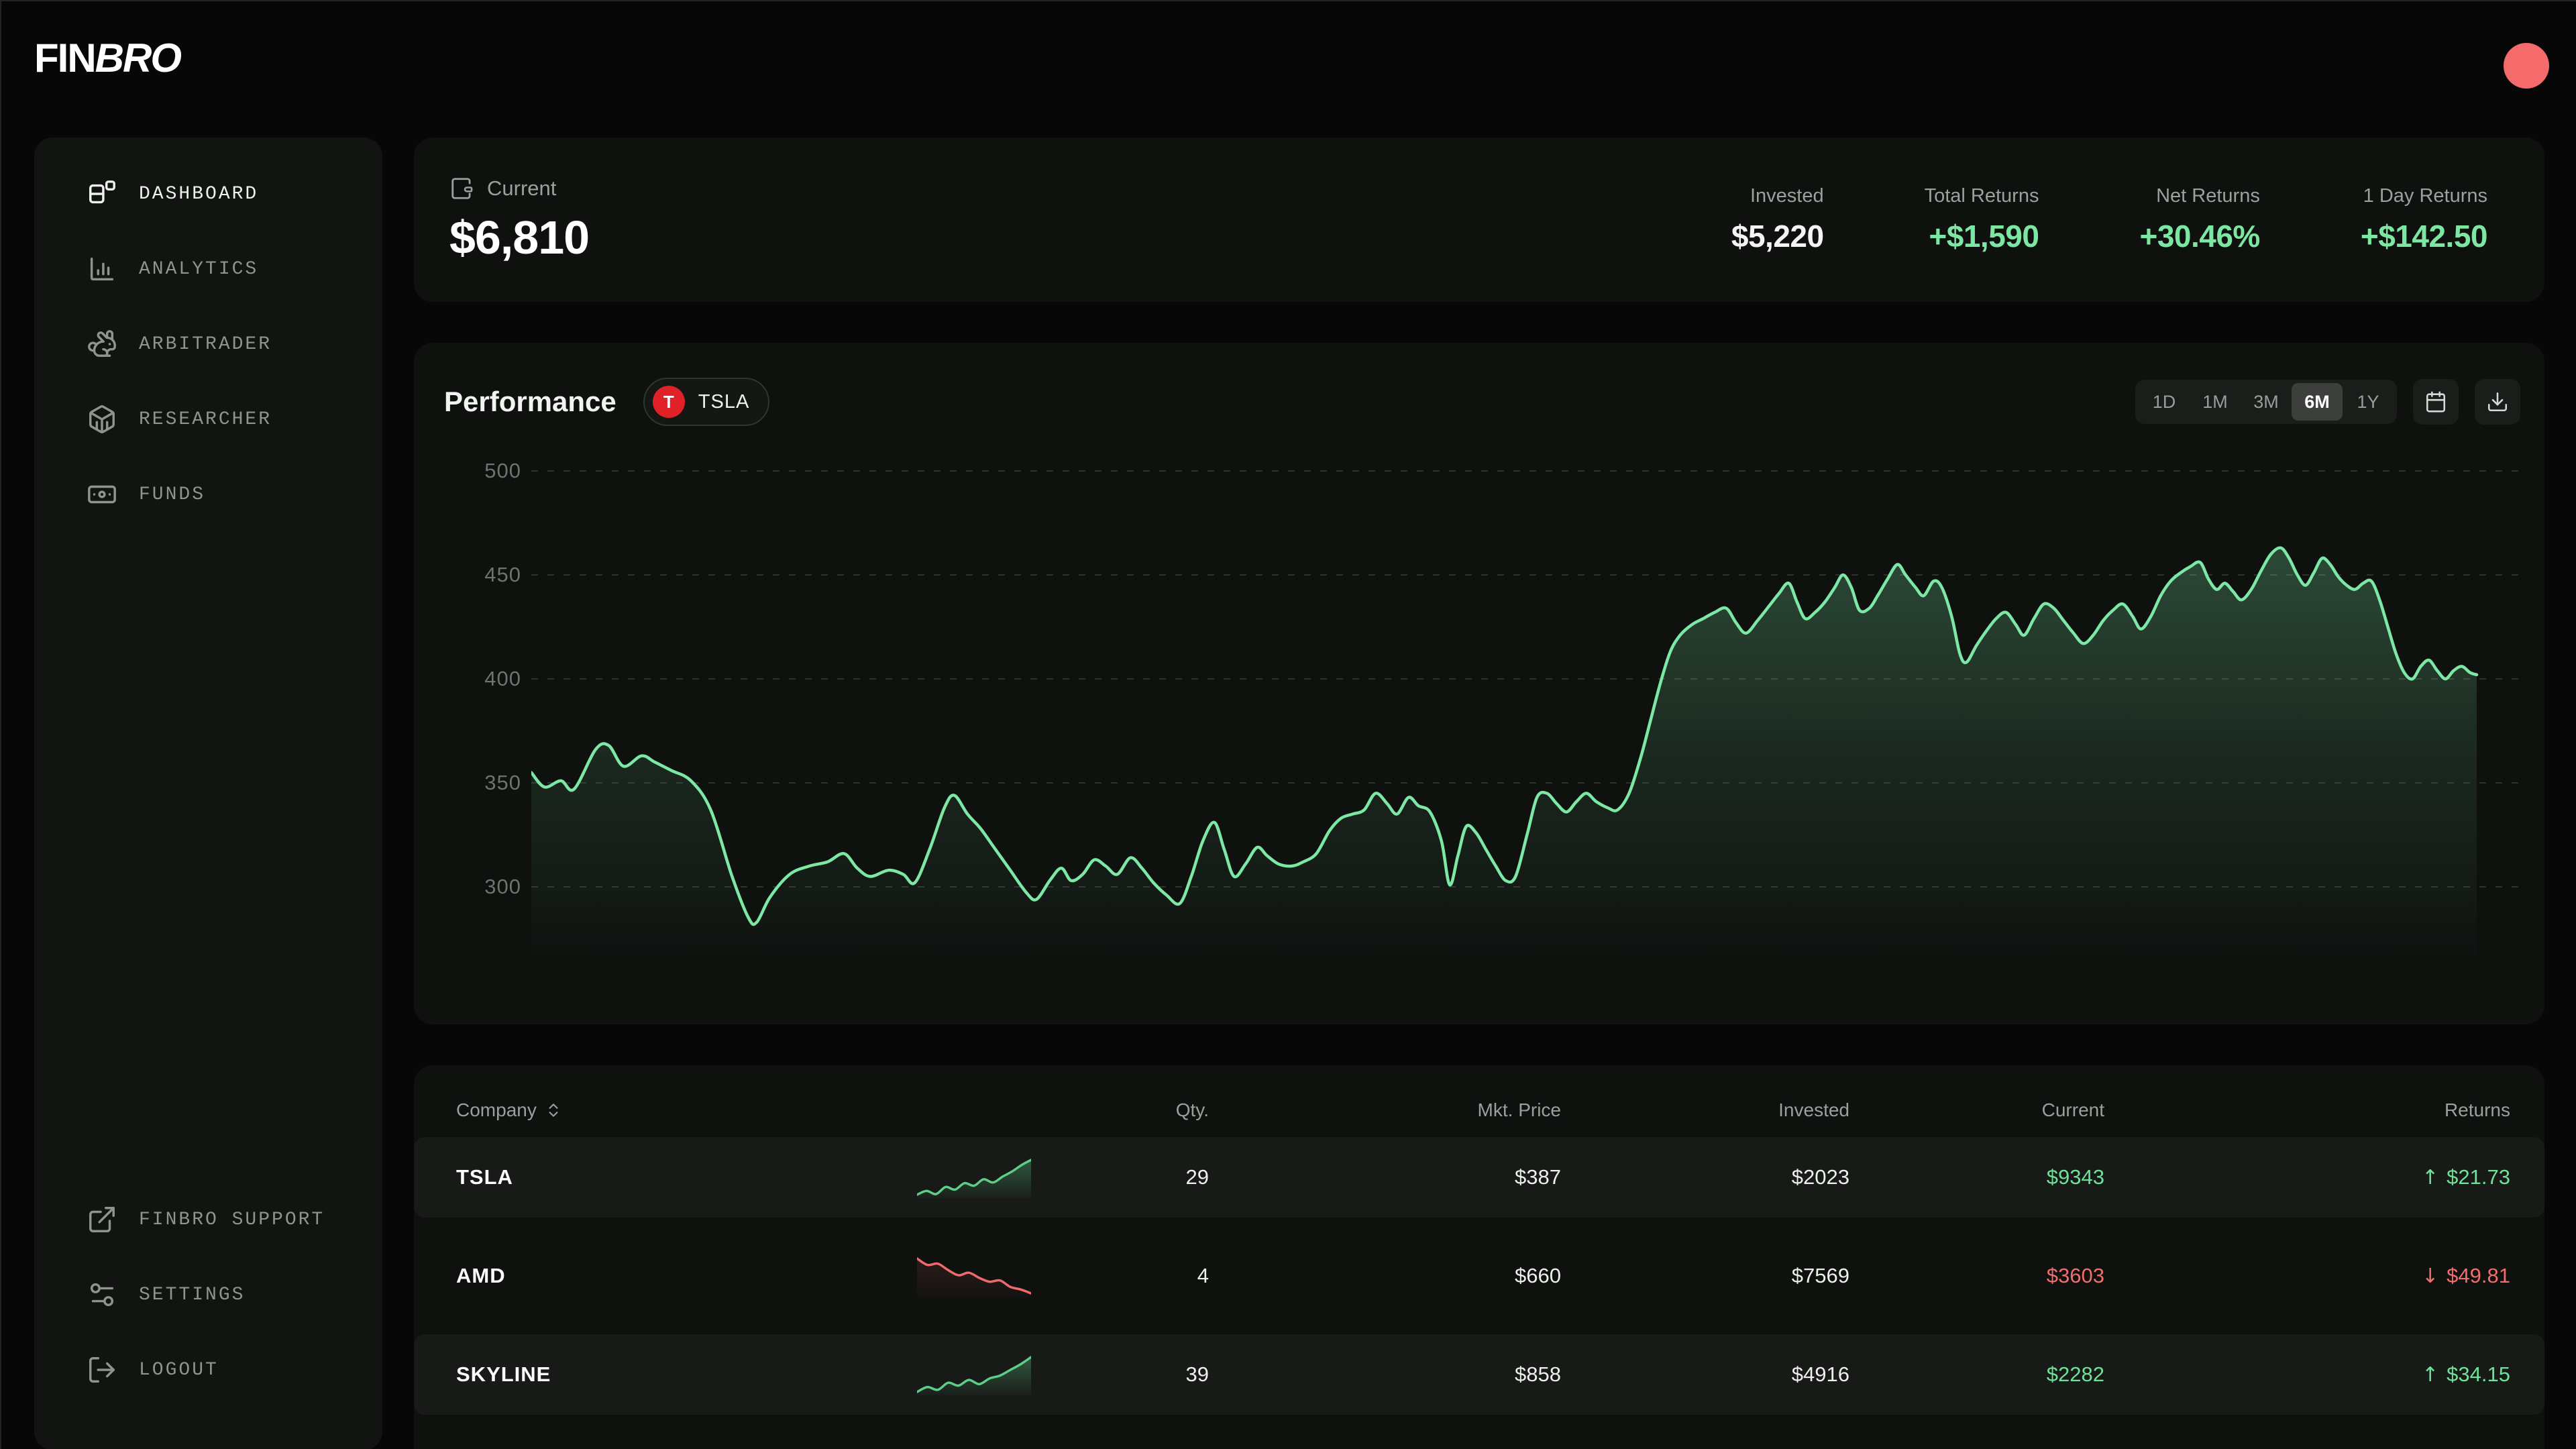  Describe the element at coordinates (1820, 1374) in the screenshot. I see `invested-value: $4916` at that location.